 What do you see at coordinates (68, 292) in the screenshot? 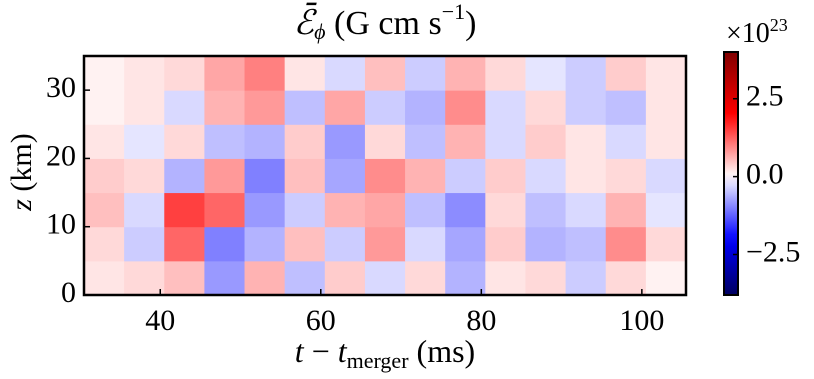
I see `y-tick-label: 0` at bounding box center [68, 292].